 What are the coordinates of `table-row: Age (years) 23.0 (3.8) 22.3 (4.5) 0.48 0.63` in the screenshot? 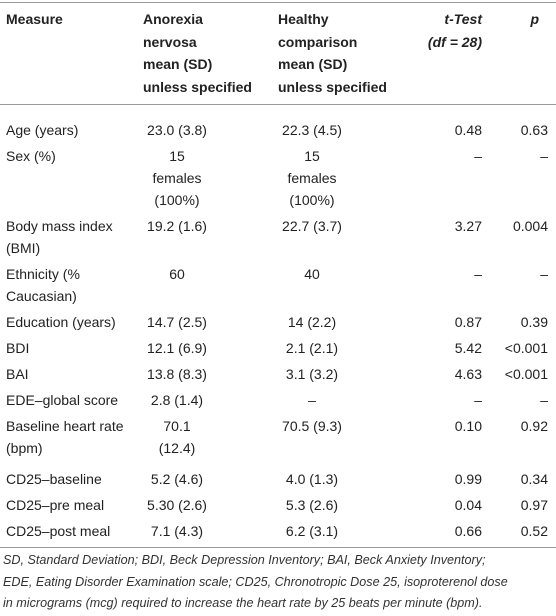 It's located at (278, 123).